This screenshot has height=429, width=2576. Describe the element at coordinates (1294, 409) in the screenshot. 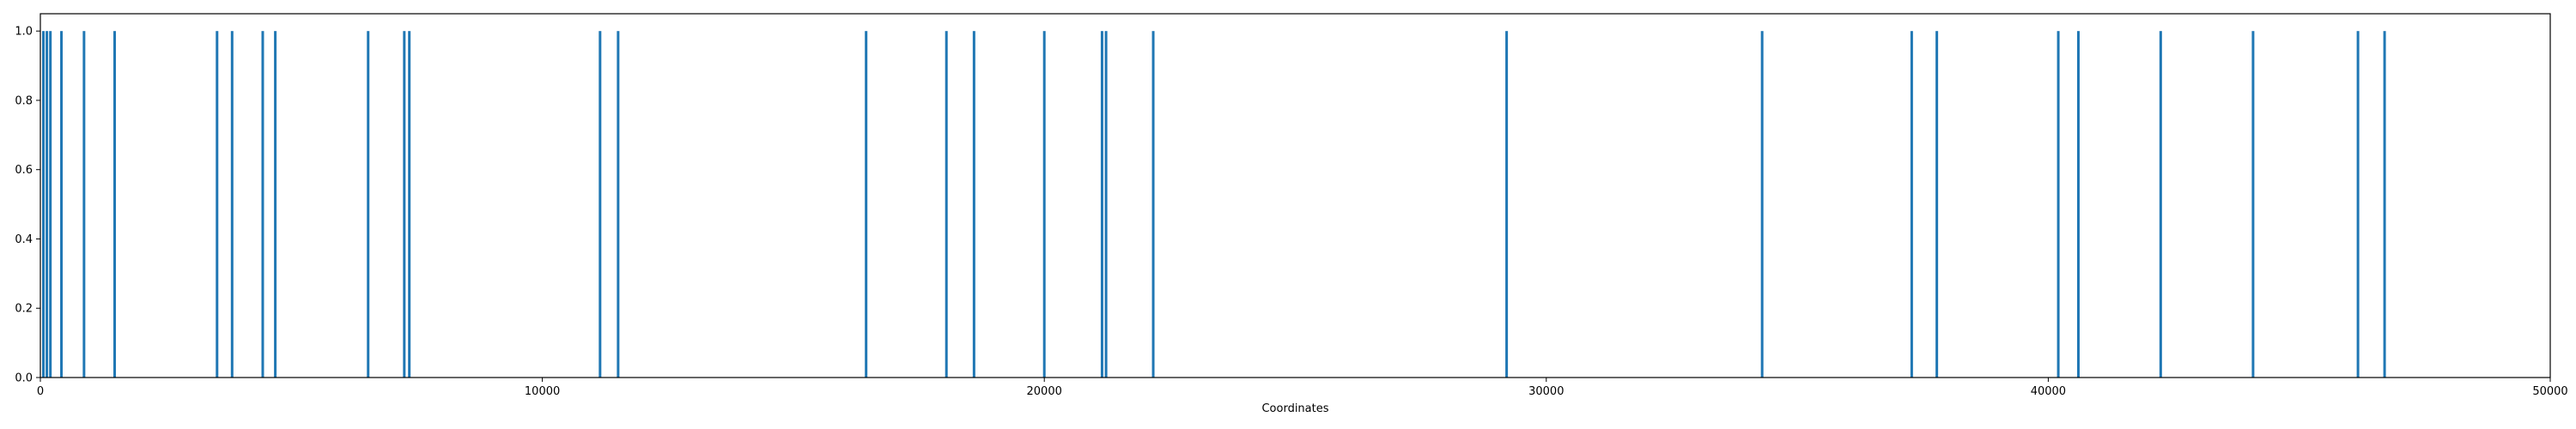

I see `x-axis-title: Coordinates` at that location.